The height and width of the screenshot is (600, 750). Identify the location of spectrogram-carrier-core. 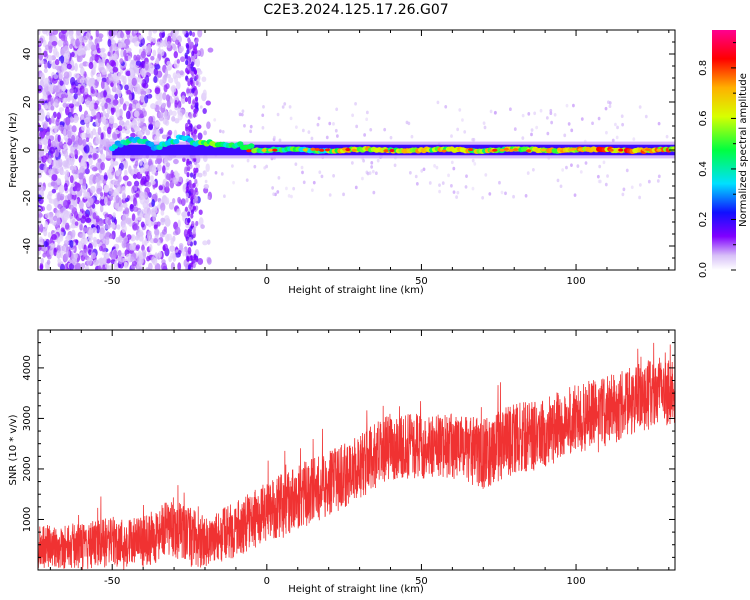
(392, 144).